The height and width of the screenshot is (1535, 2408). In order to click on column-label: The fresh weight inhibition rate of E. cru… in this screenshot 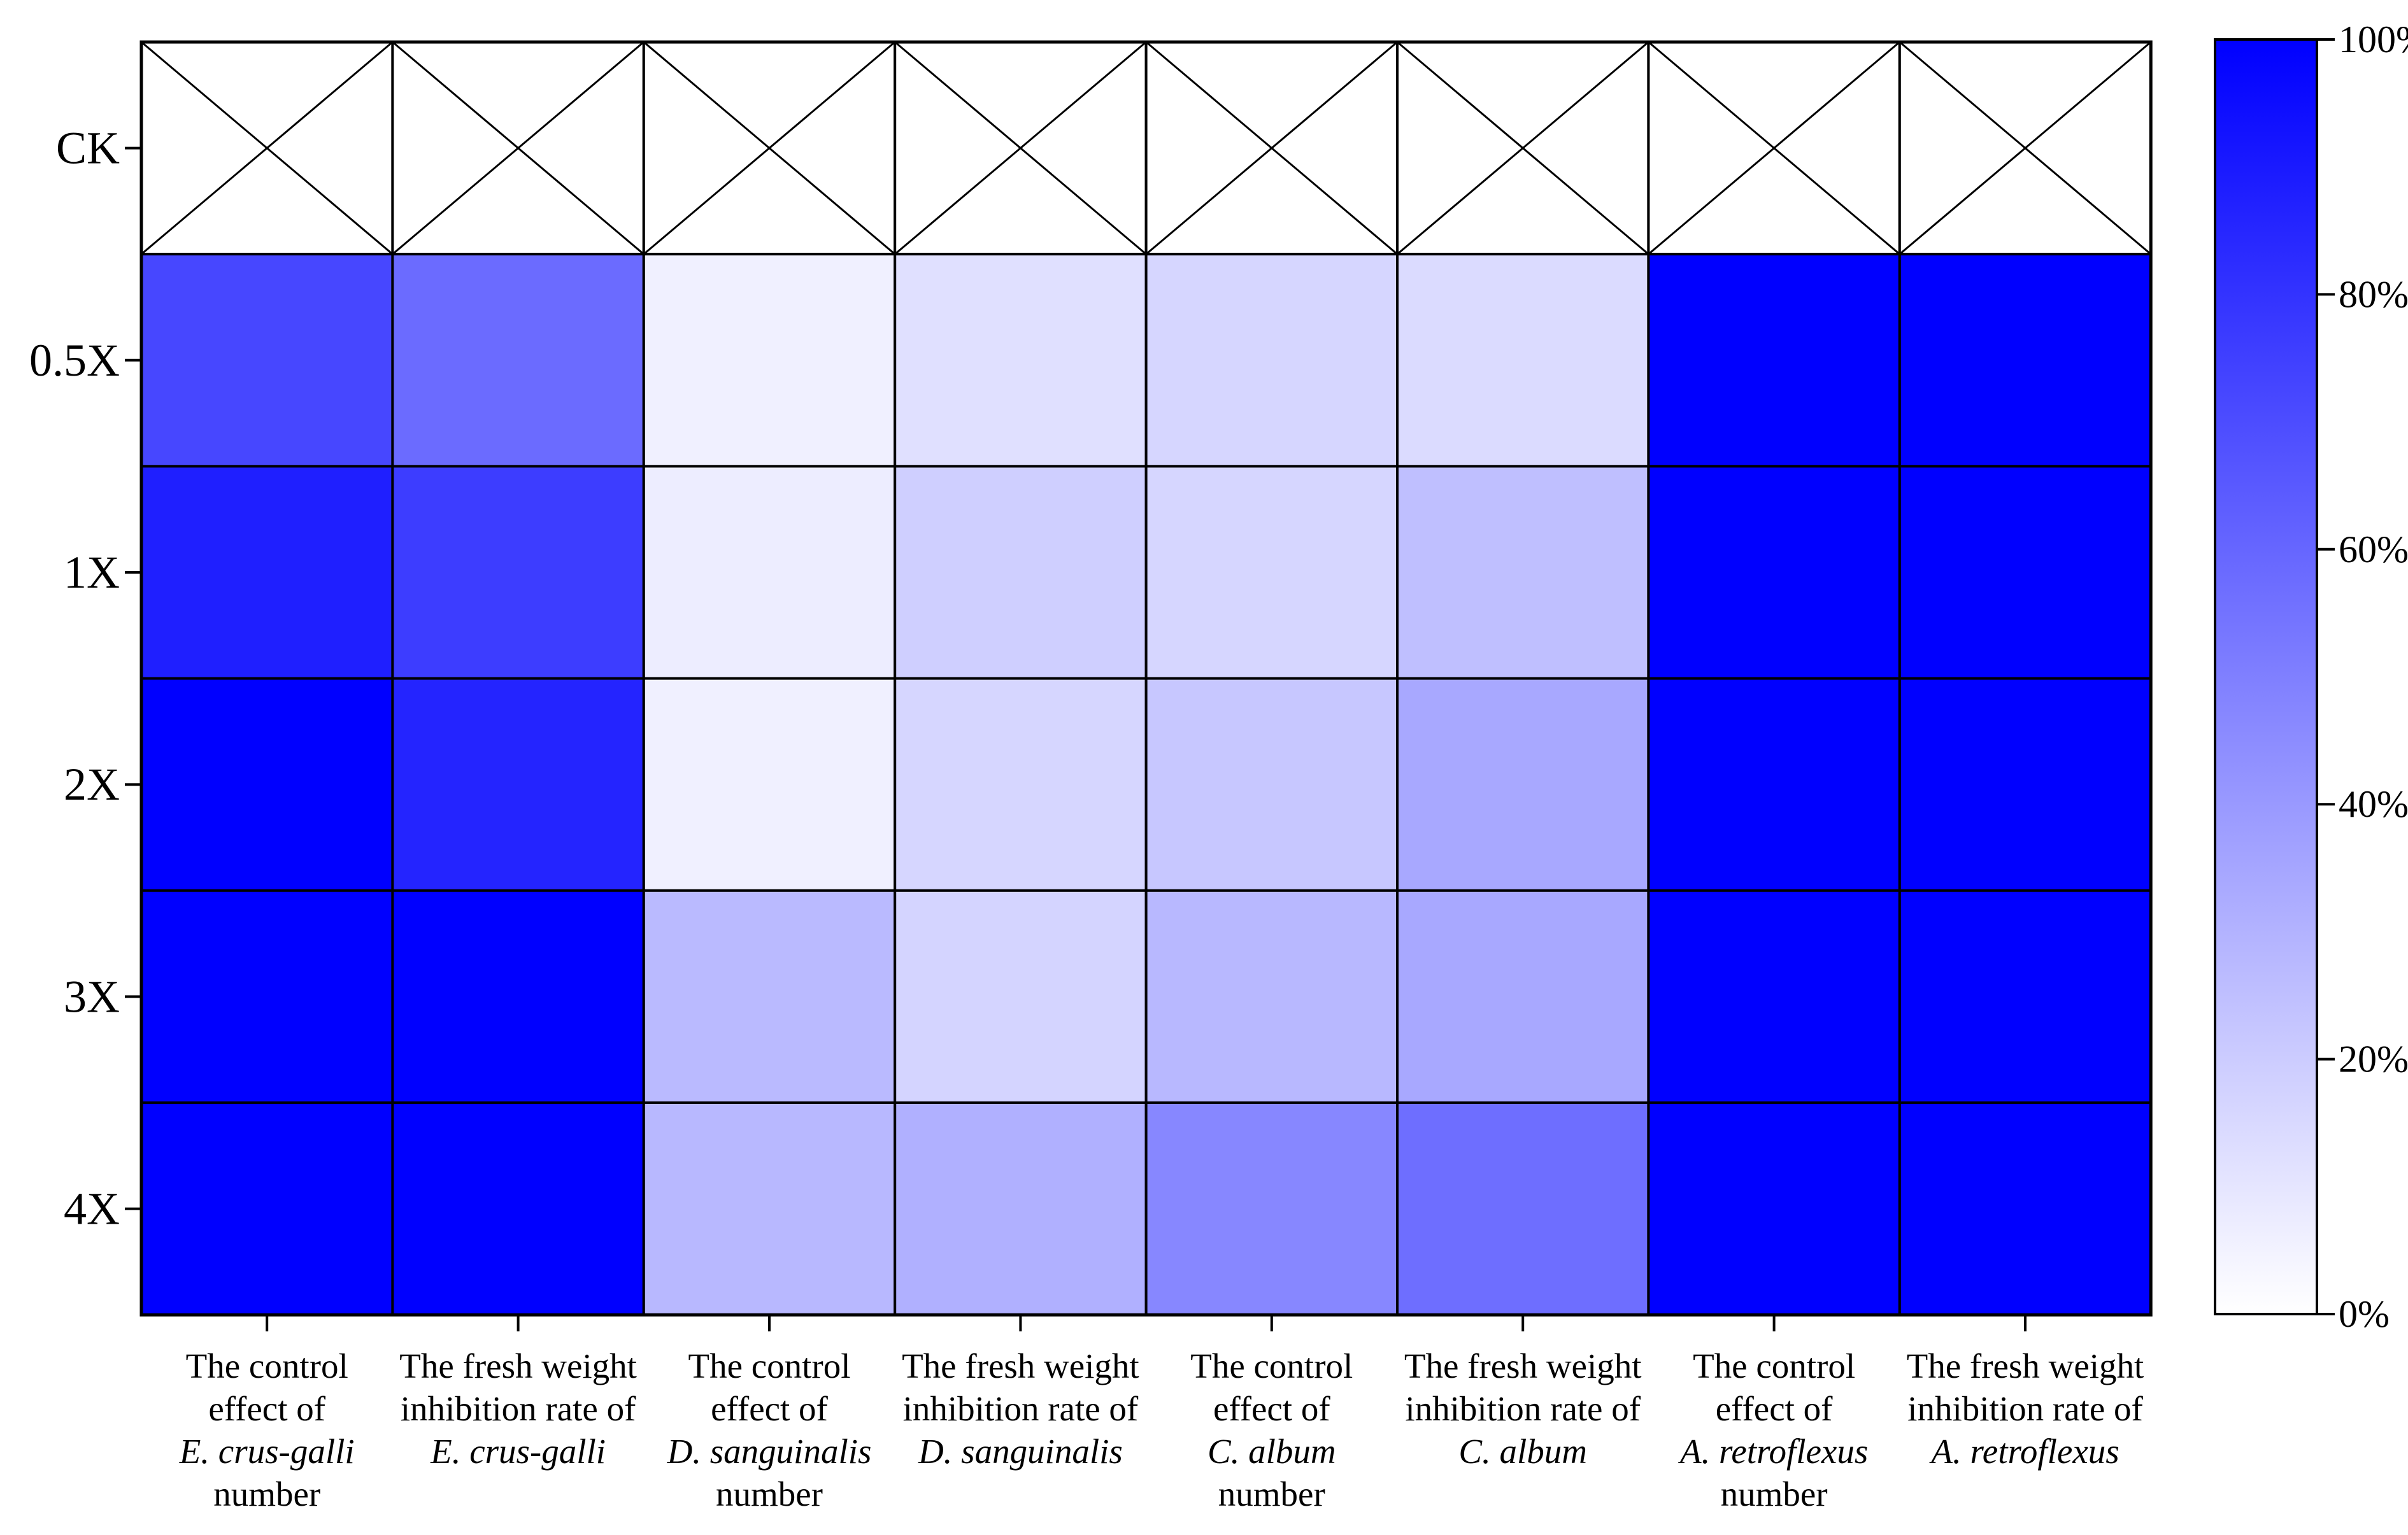, I will do `click(518, 1409)`.